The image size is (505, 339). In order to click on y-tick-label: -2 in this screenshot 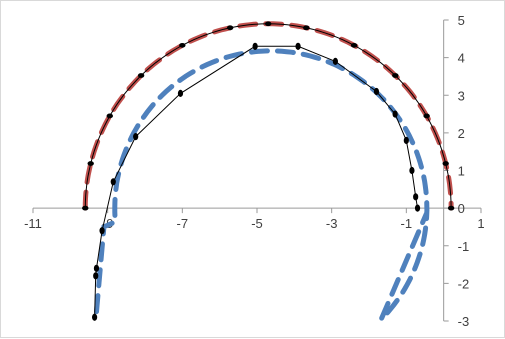, I will do `click(464, 283)`.